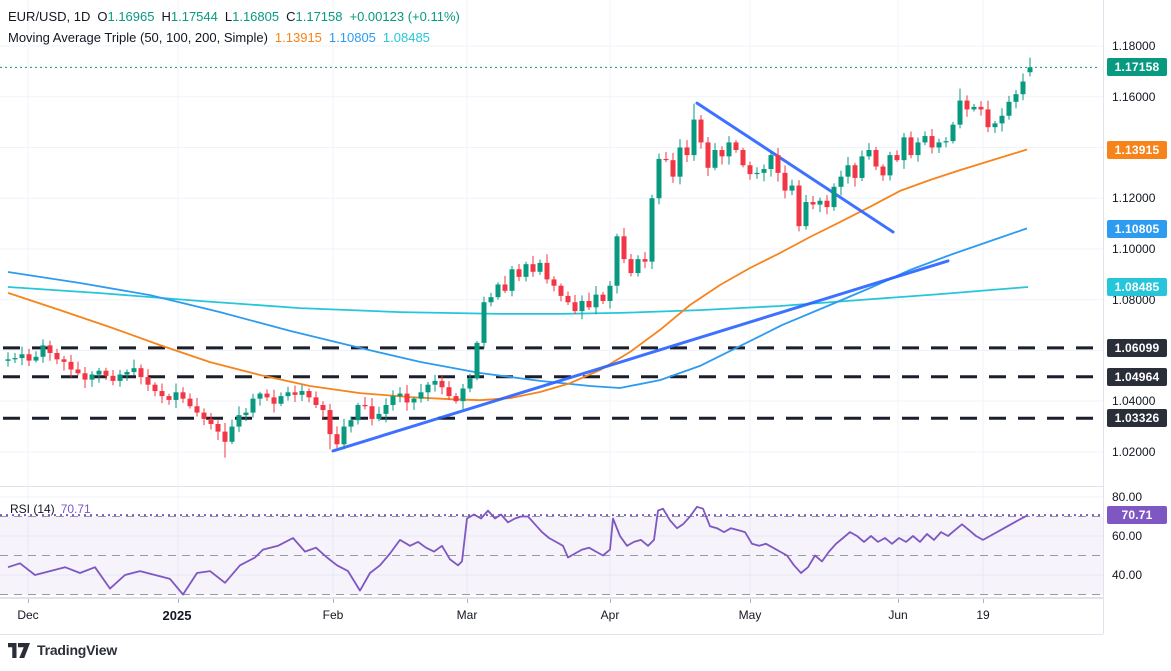  Describe the element at coordinates (610, 615) in the screenshot. I see `time-label-apr: Apr` at that location.